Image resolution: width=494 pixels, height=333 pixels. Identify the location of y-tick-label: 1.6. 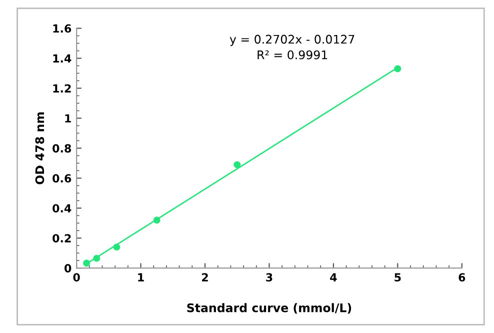
(62, 28).